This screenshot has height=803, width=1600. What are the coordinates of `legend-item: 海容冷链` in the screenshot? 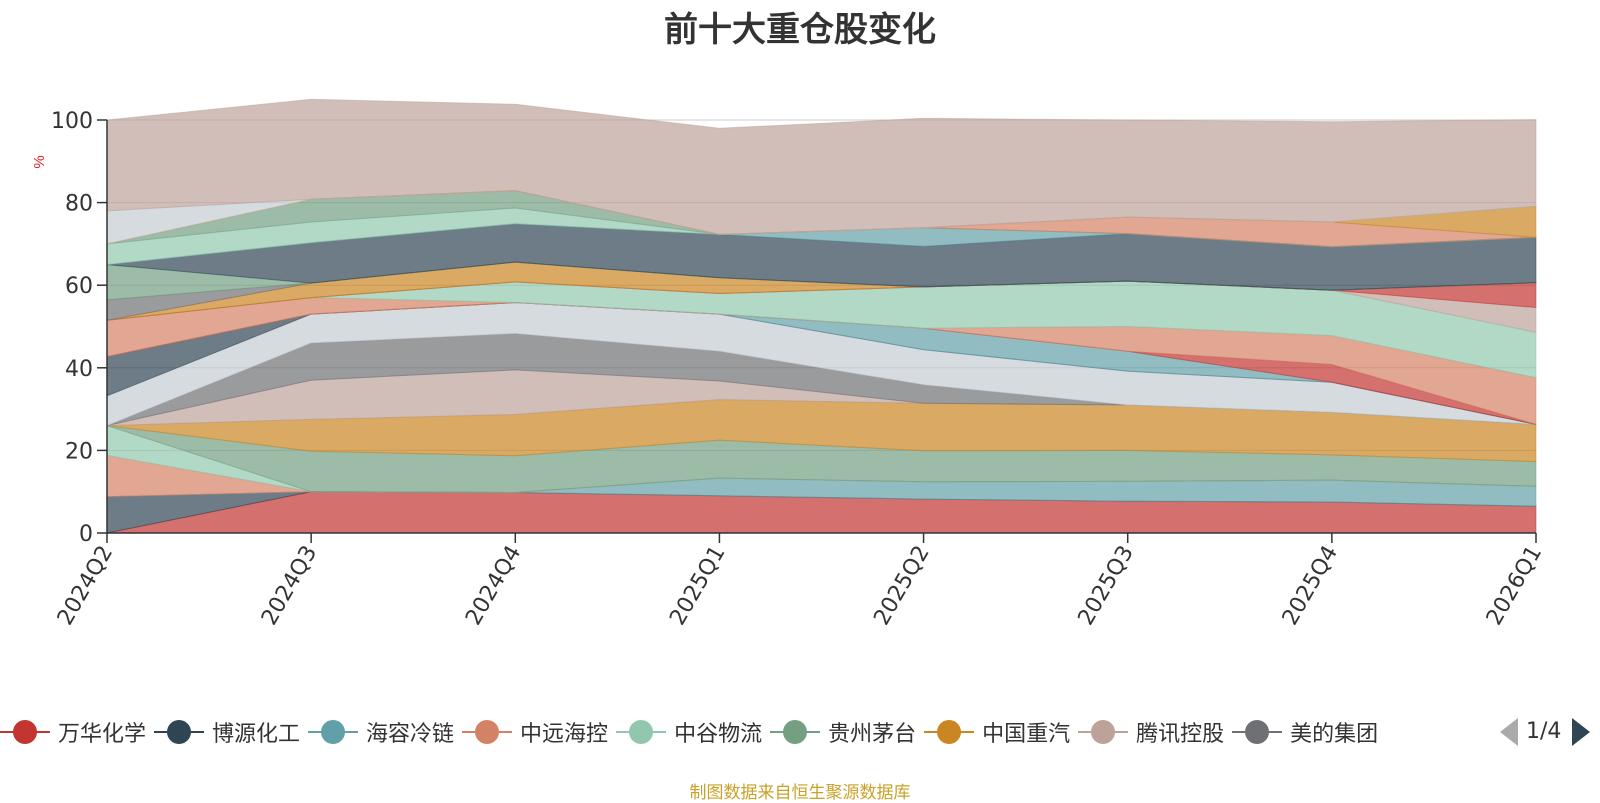 It's located at (381, 732).